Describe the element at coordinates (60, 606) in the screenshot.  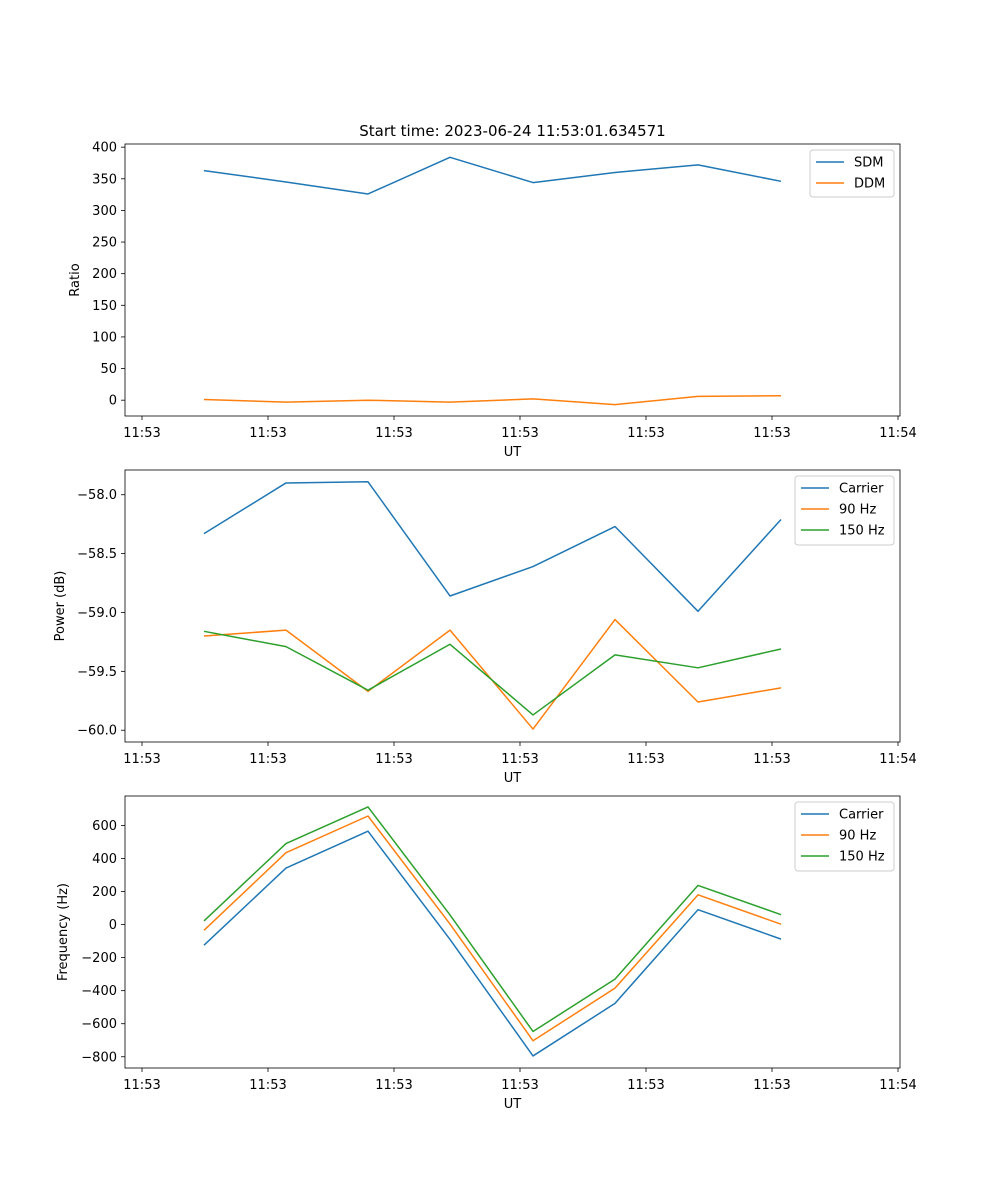
I see `y-axis-label: Power (dB)` at that location.